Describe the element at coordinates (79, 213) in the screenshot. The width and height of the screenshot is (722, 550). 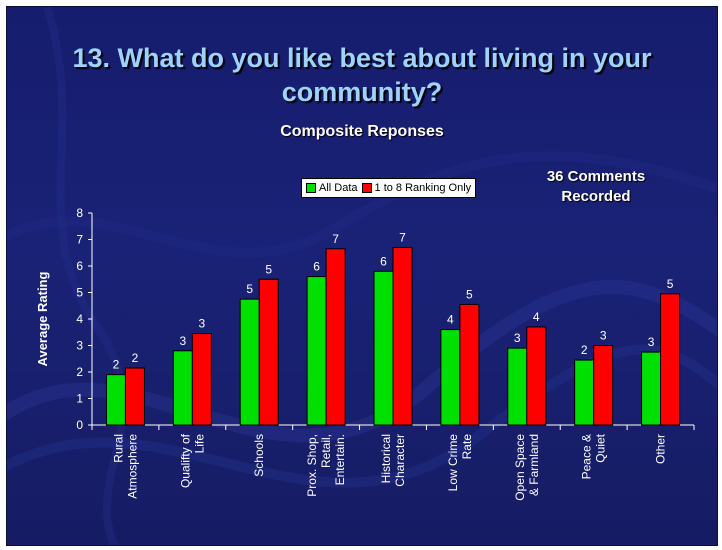
I see `y-tick-label: 8` at that location.